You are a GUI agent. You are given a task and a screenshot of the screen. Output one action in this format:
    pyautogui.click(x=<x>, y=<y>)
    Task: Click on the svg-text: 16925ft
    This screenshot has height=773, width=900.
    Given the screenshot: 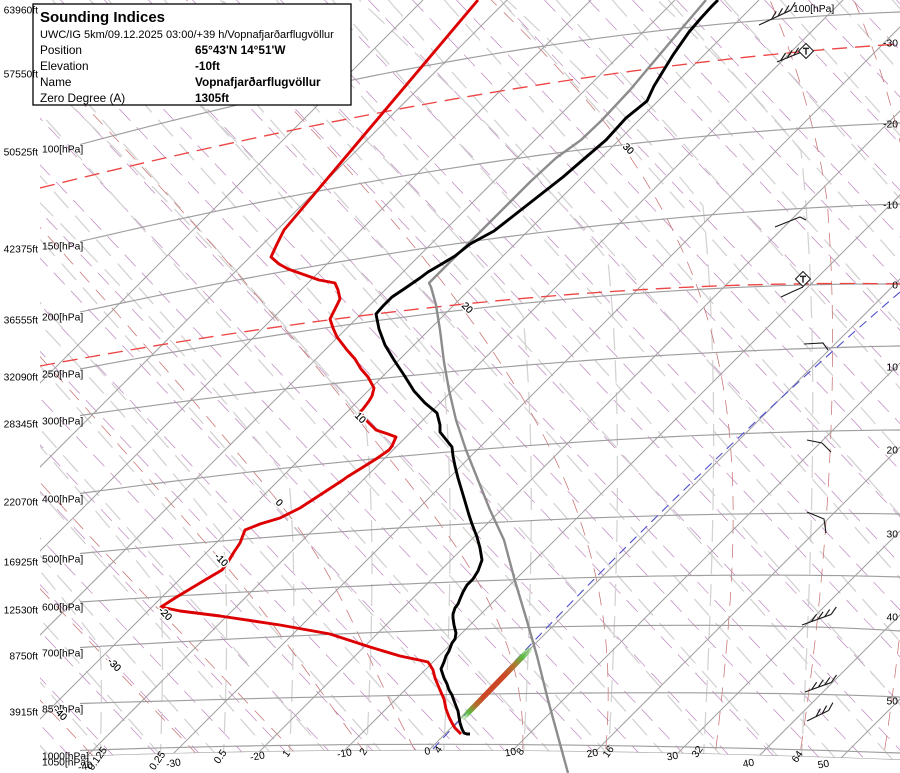 What is the action you would take?
    pyautogui.click(x=21, y=563)
    